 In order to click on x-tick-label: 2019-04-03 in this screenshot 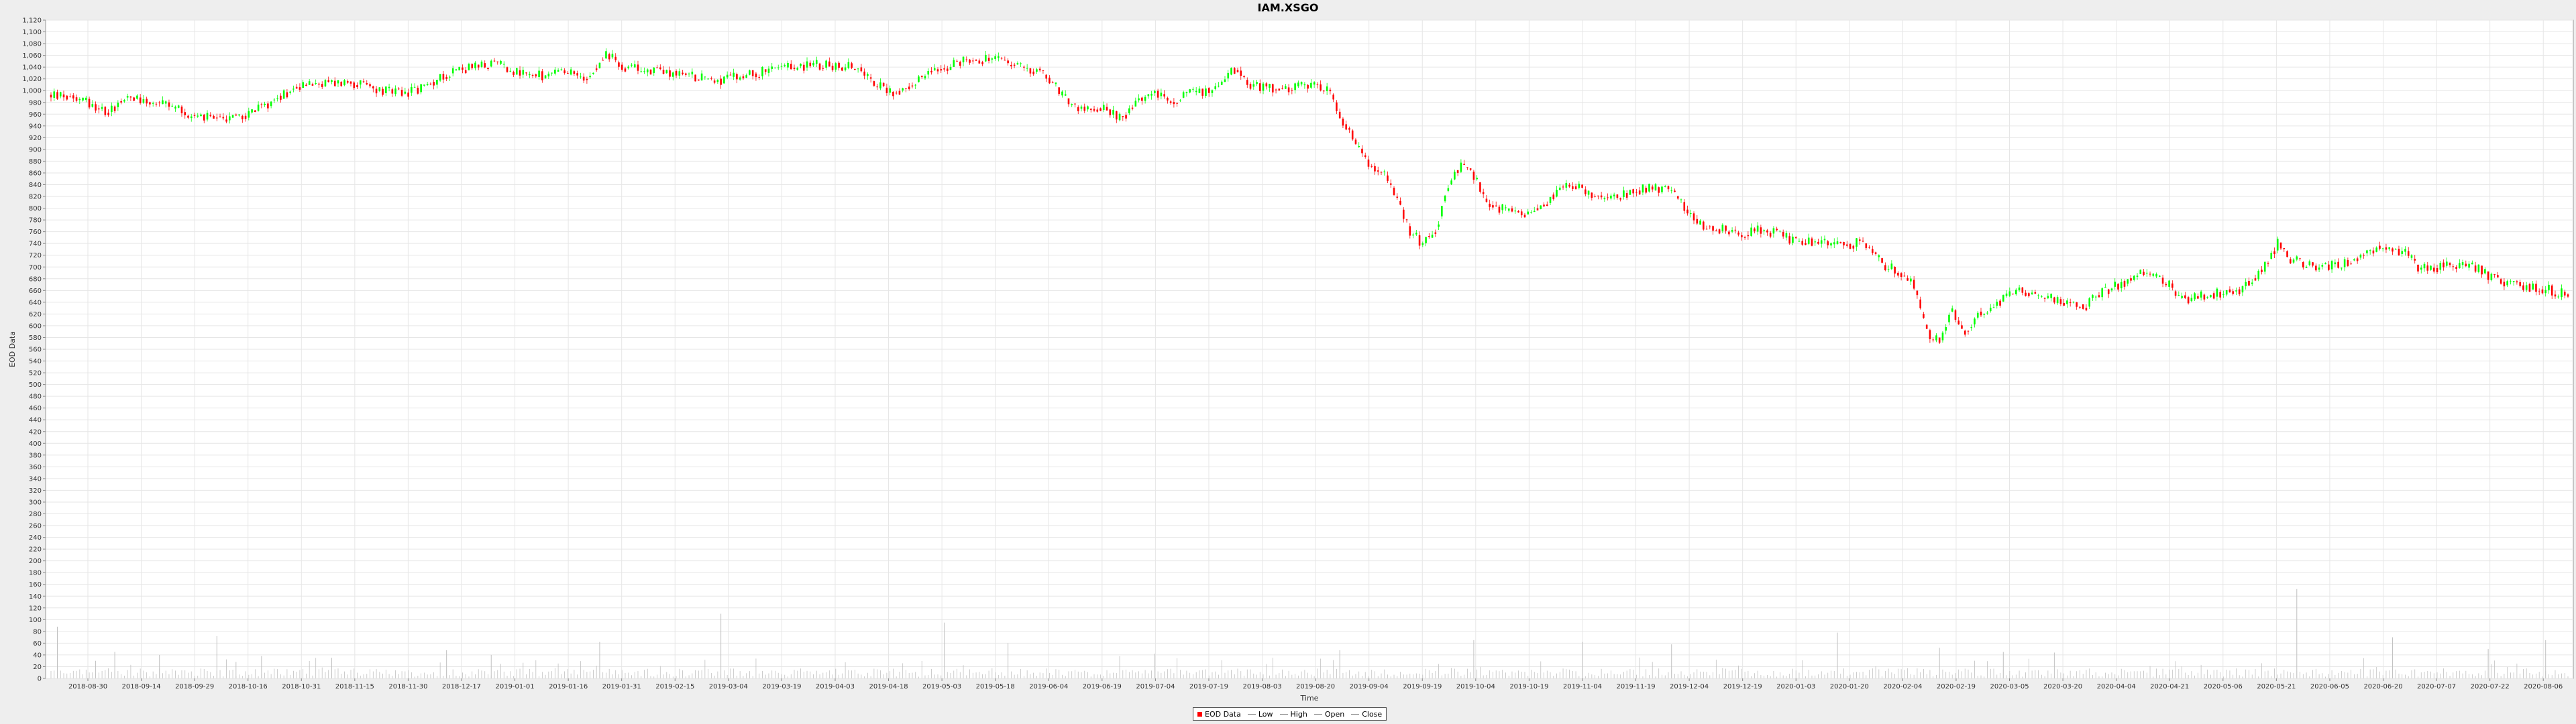, I will do `click(835, 686)`.